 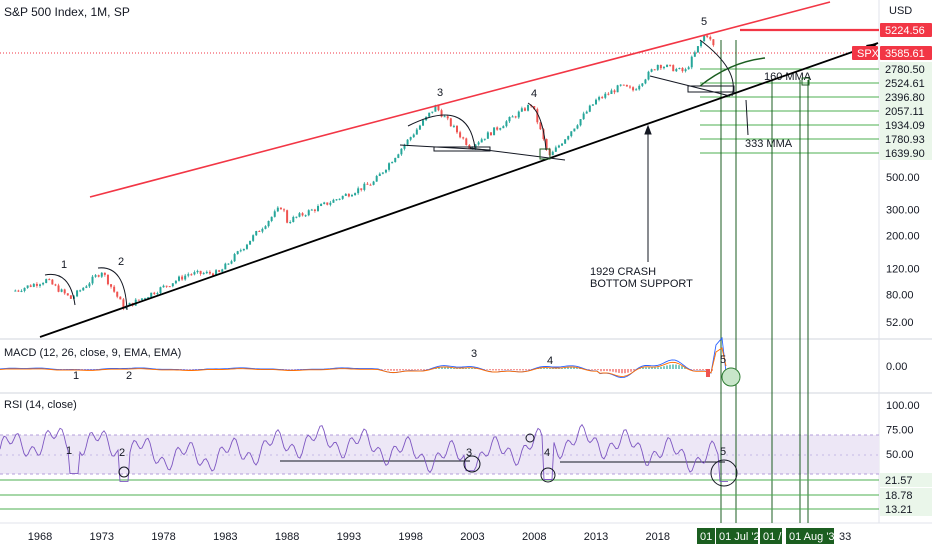 What do you see at coordinates (121, 262) in the screenshot?
I see `price-wave-label-2: 2` at bounding box center [121, 262].